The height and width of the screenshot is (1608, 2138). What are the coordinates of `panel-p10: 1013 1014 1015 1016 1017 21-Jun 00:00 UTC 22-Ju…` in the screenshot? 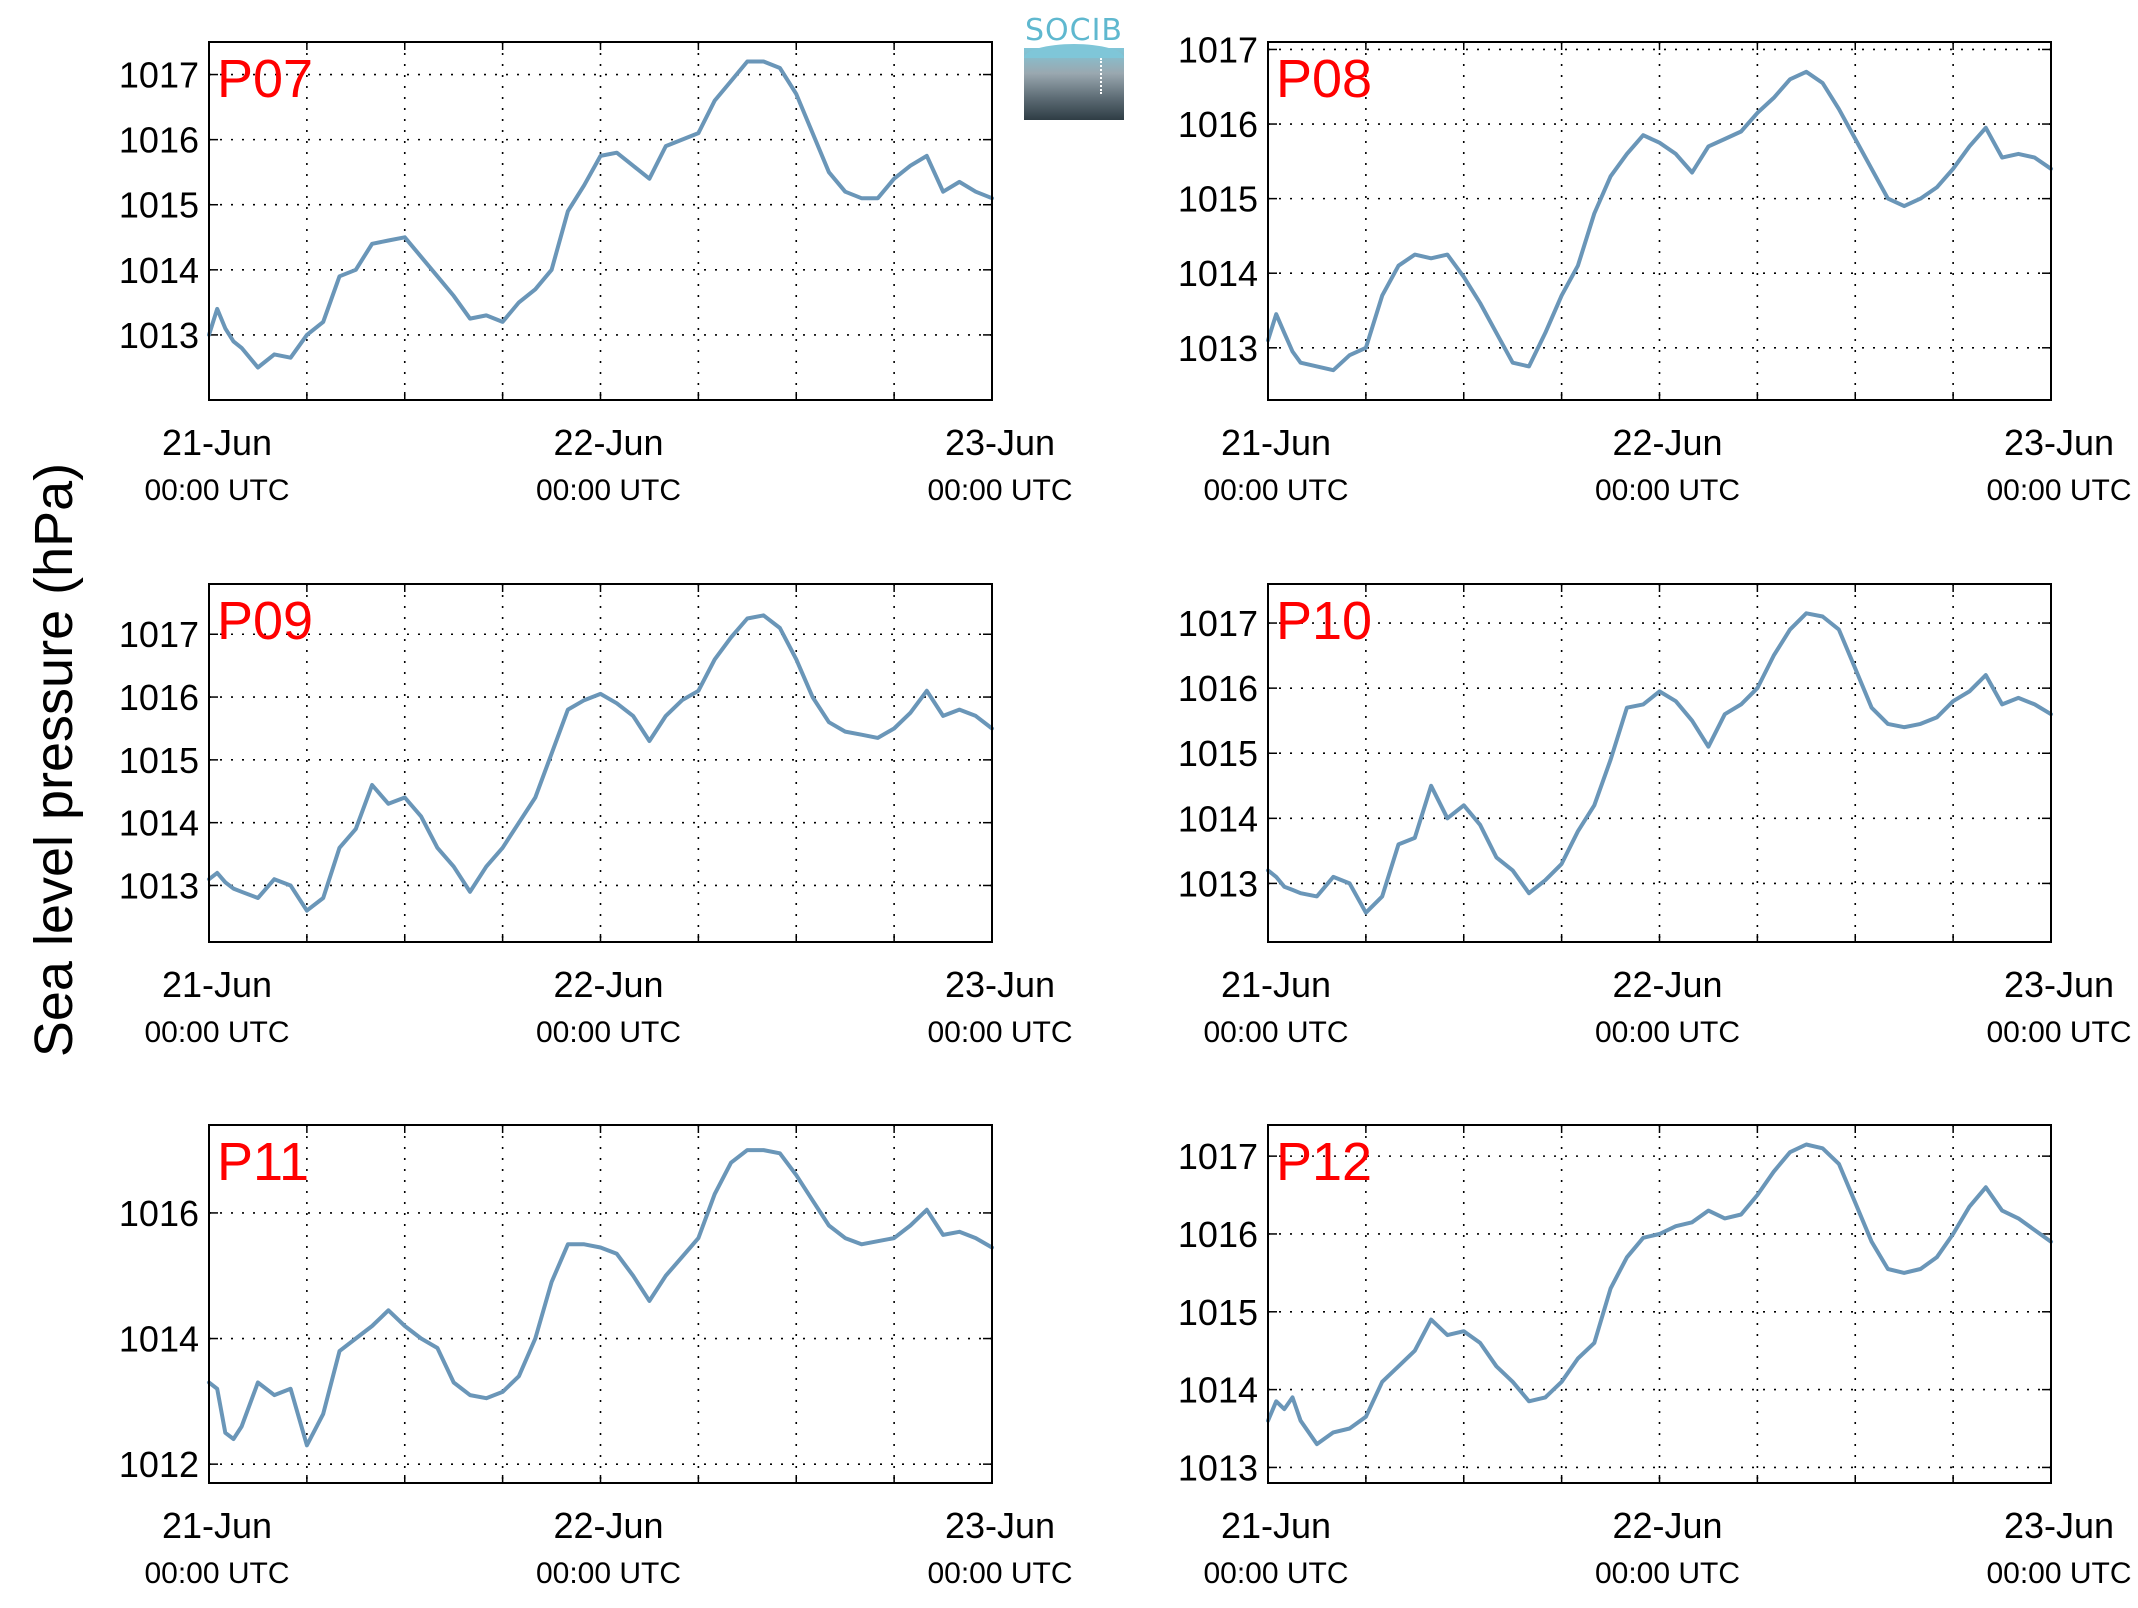 It's located at (1655, 816).